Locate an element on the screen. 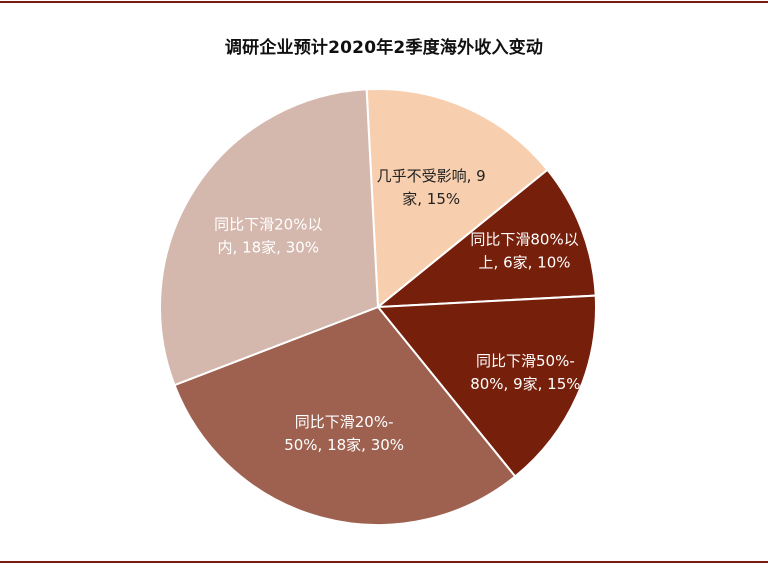  chart-title: 调研企业预计2020年2季度海外收入变动 is located at coordinates (384, 48).